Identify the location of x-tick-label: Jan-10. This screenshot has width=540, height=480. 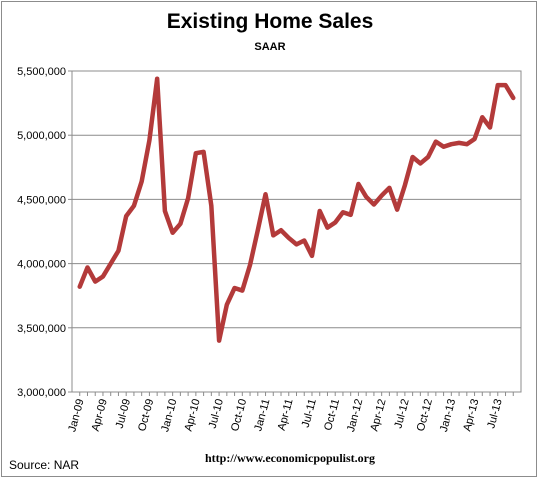
(169, 416).